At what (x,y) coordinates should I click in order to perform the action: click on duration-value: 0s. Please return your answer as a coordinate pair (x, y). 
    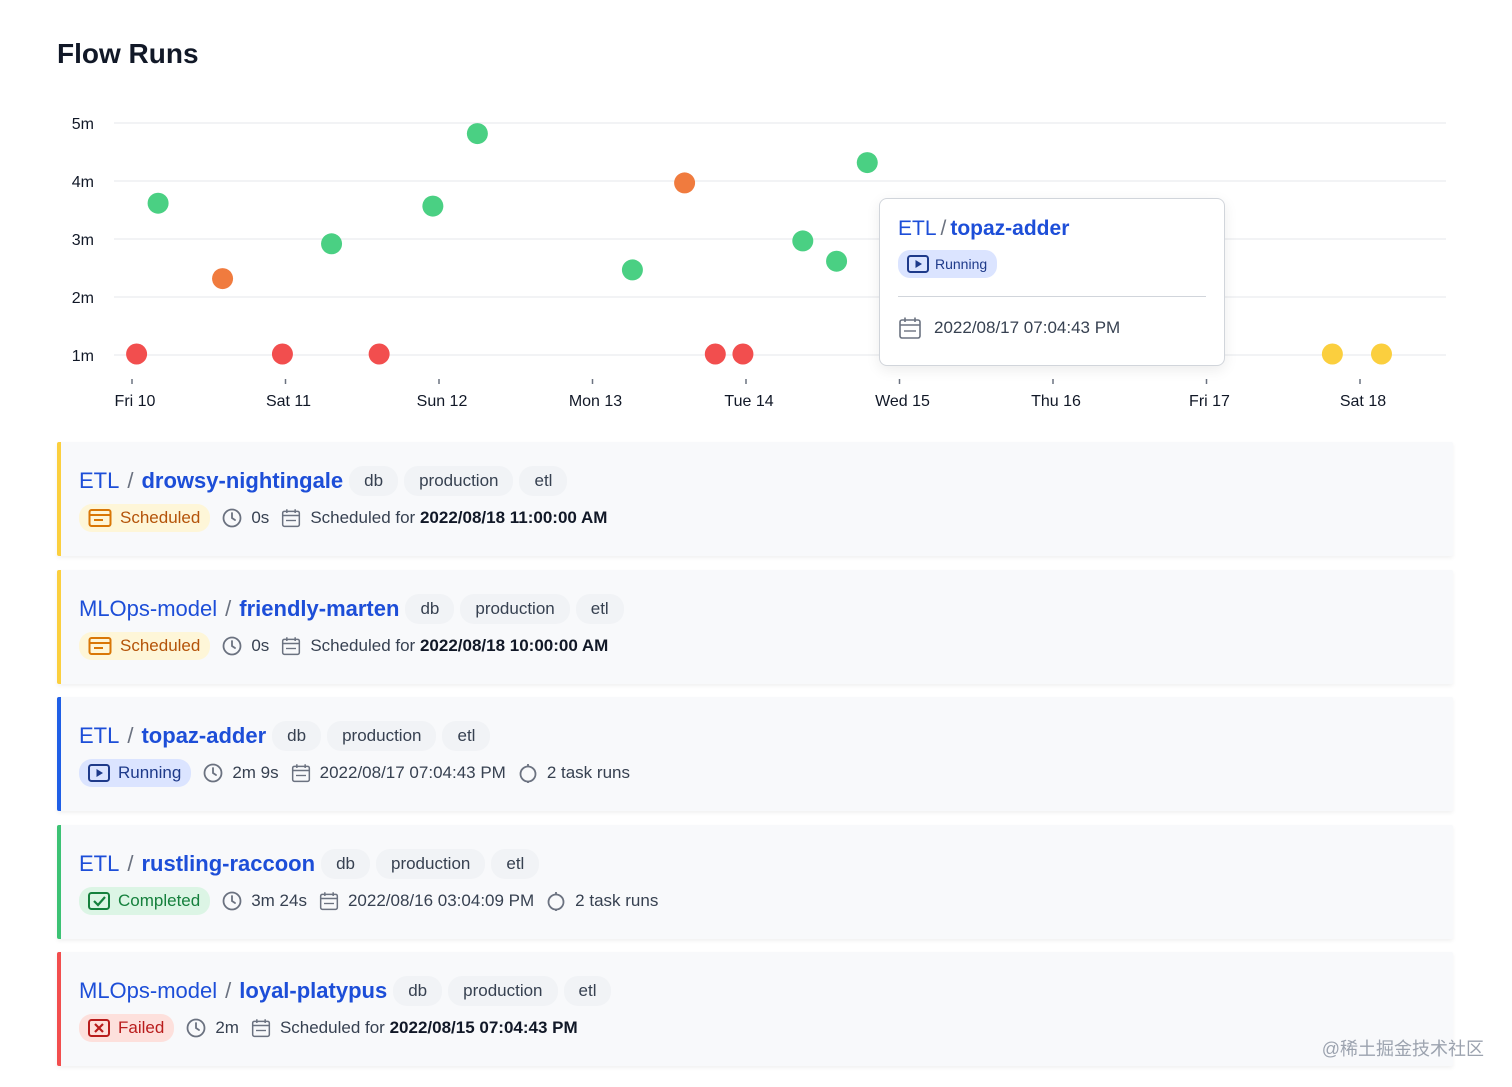
    Looking at the image, I should click on (260, 645).